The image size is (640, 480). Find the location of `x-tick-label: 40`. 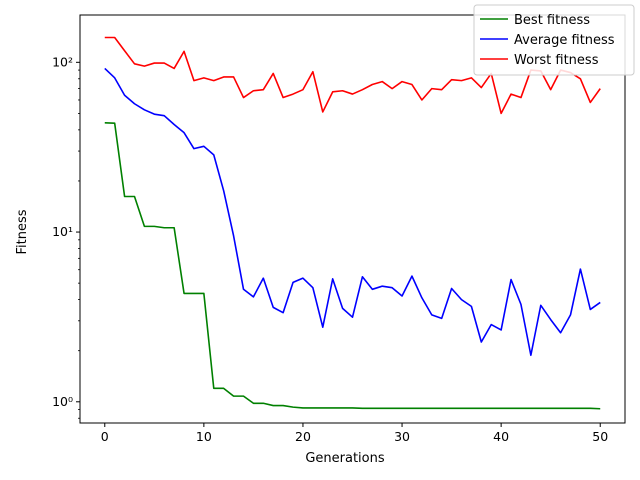

x-tick-label: 40 is located at coordinates (501, 436).